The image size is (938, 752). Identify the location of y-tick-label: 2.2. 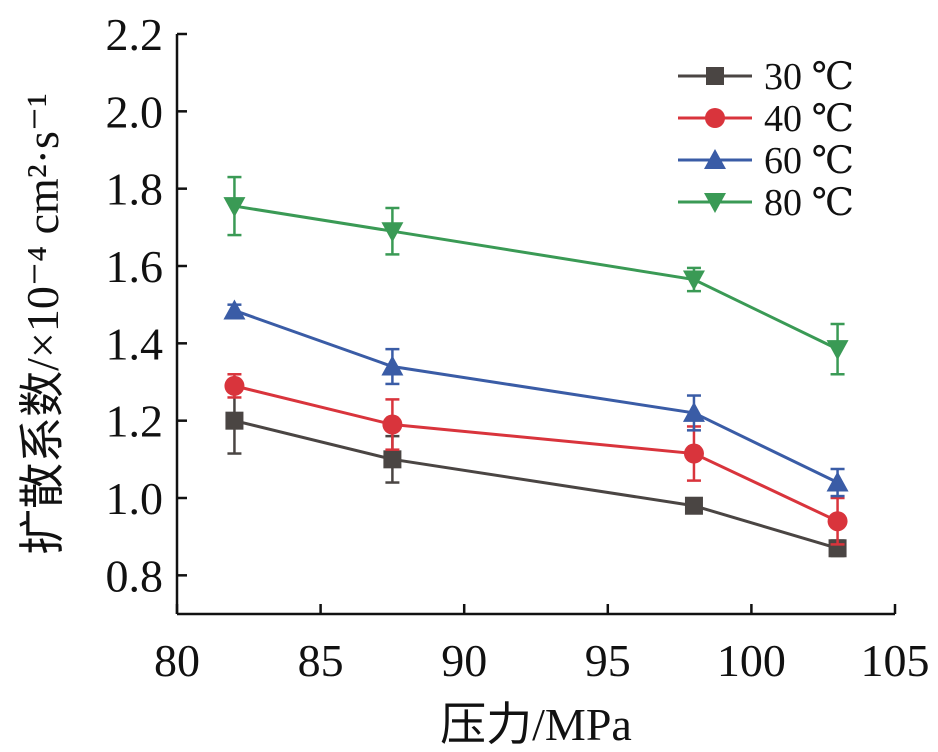
(135, 34).